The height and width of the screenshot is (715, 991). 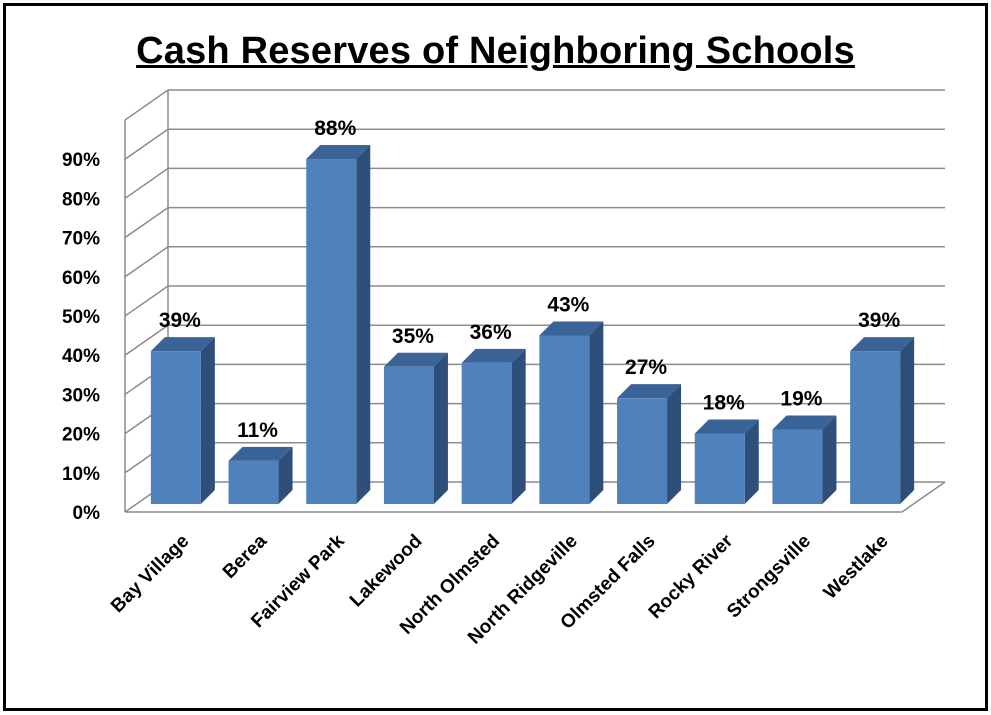 I want to click on x-tick-label: Berea, so click(x=245, y=556).